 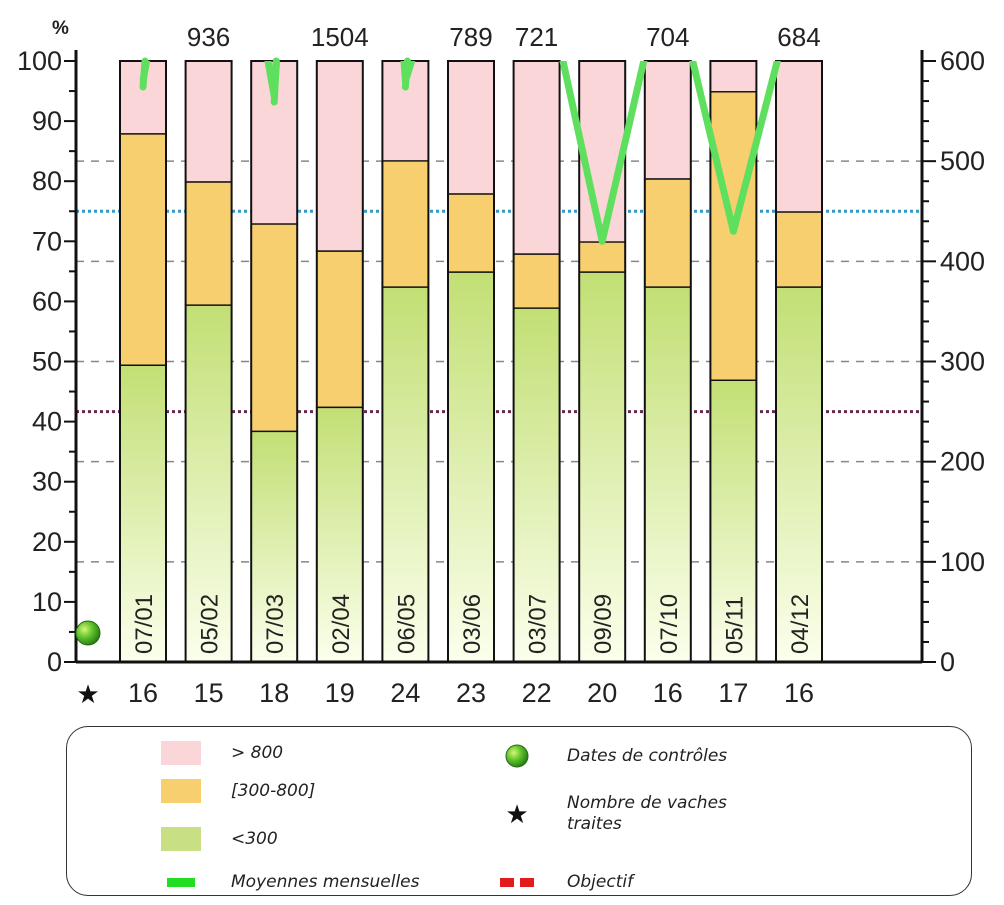 I want to click on date-label: 07/03, so click(x=275, y=624).